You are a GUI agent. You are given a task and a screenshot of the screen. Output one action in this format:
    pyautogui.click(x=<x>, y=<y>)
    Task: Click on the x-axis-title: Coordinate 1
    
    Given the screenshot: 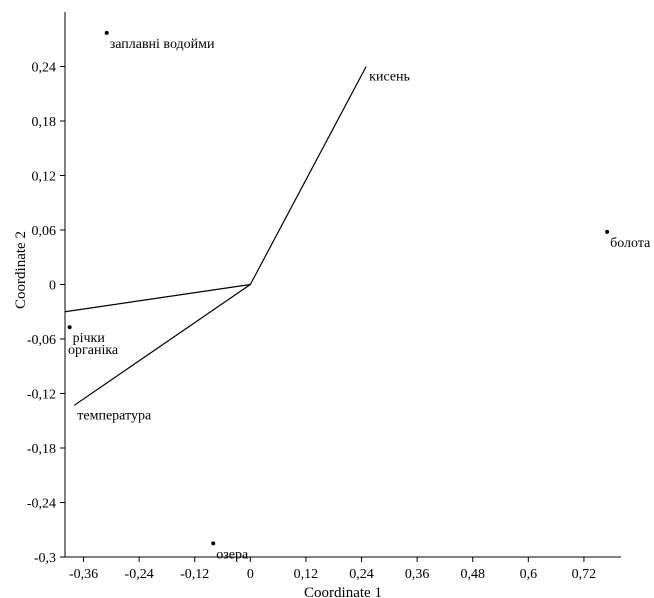 What is the action you would take?
    pyautogui.click(x=343, y=591)
    